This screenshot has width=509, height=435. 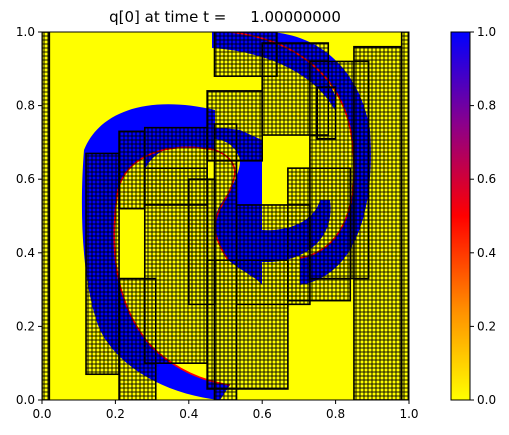 What do you see at coordinates (486, 106) in the screenshot?
I see `colorbar-tick-label: 0.8` at bounding box center [486, 106].